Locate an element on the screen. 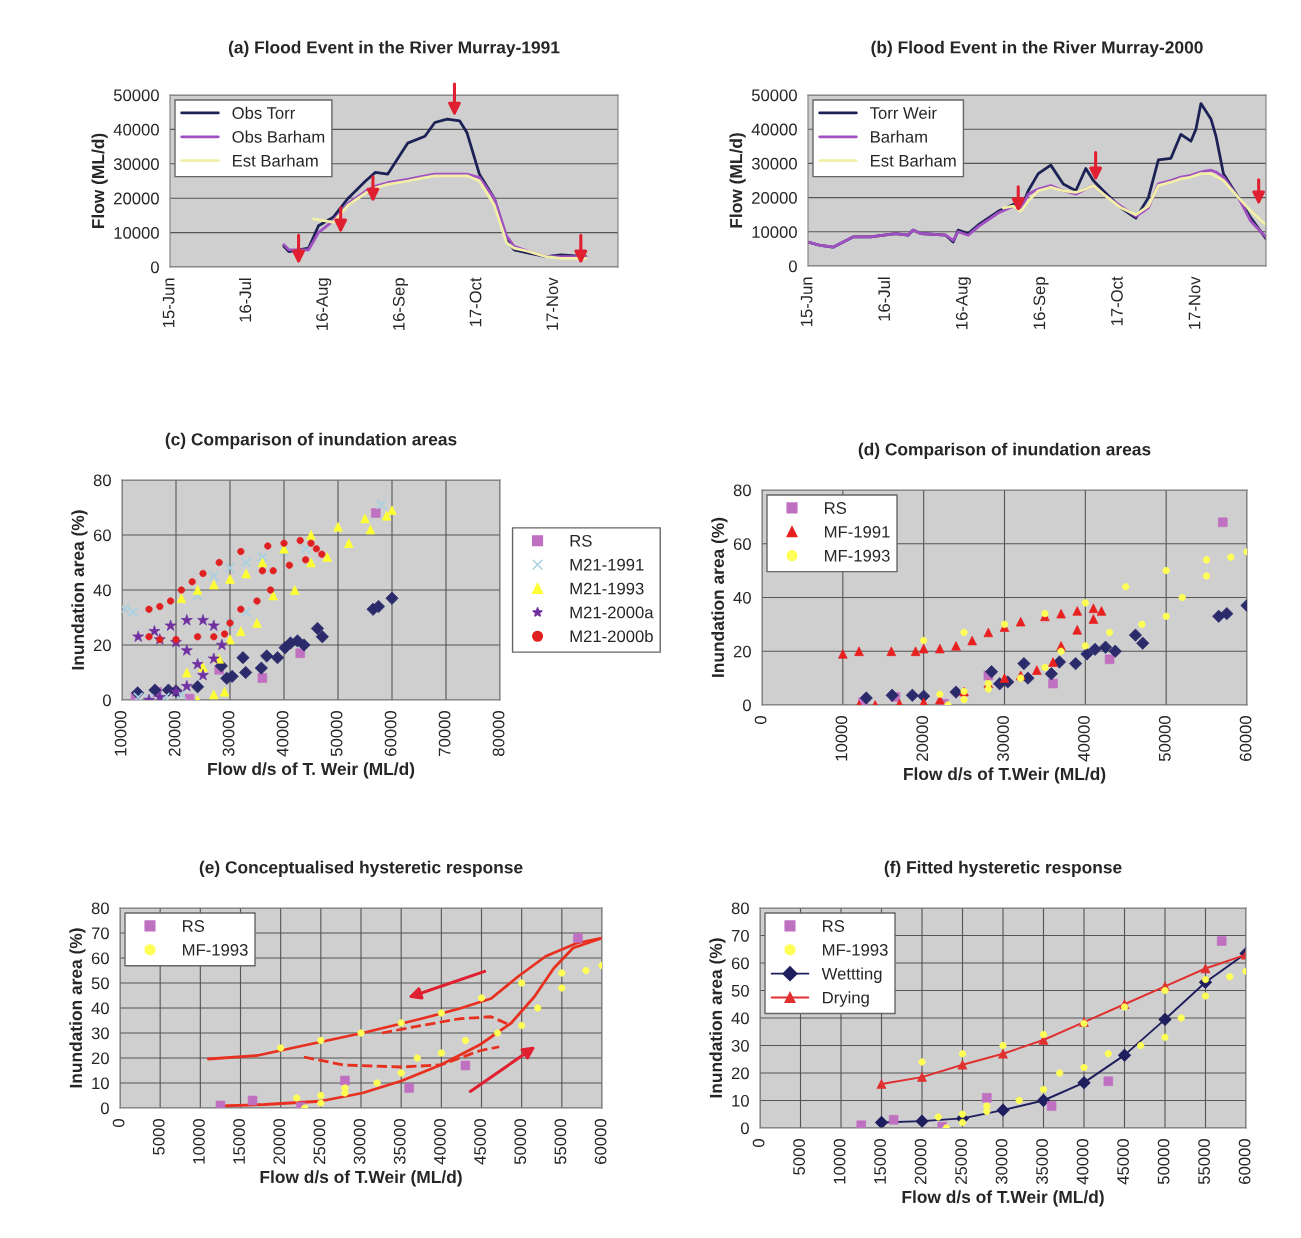 This screenshot has height=1238, width=1301. legend-label: Obs Barham is located at coordinates (278, 136).